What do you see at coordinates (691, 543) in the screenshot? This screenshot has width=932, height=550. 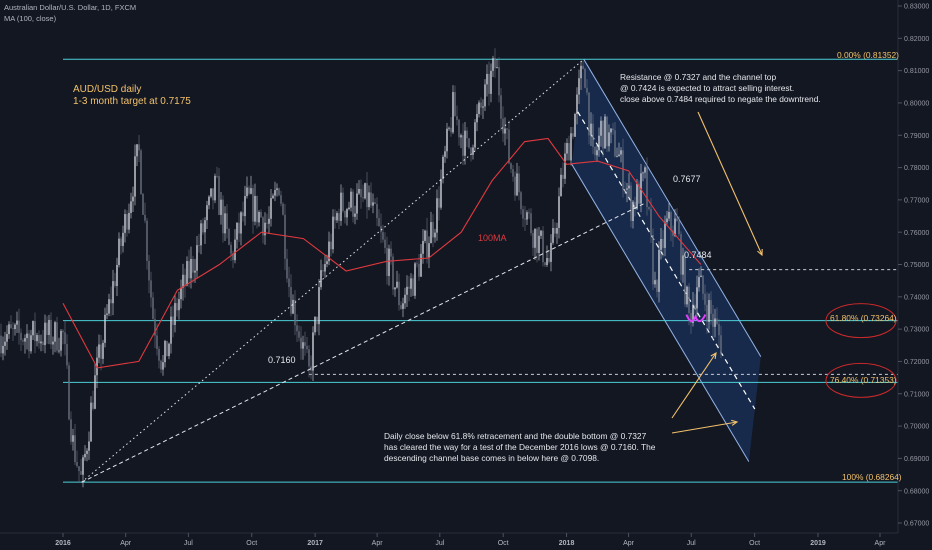 I see `x-tick-label: Jul` at bounding box center [691, 543].